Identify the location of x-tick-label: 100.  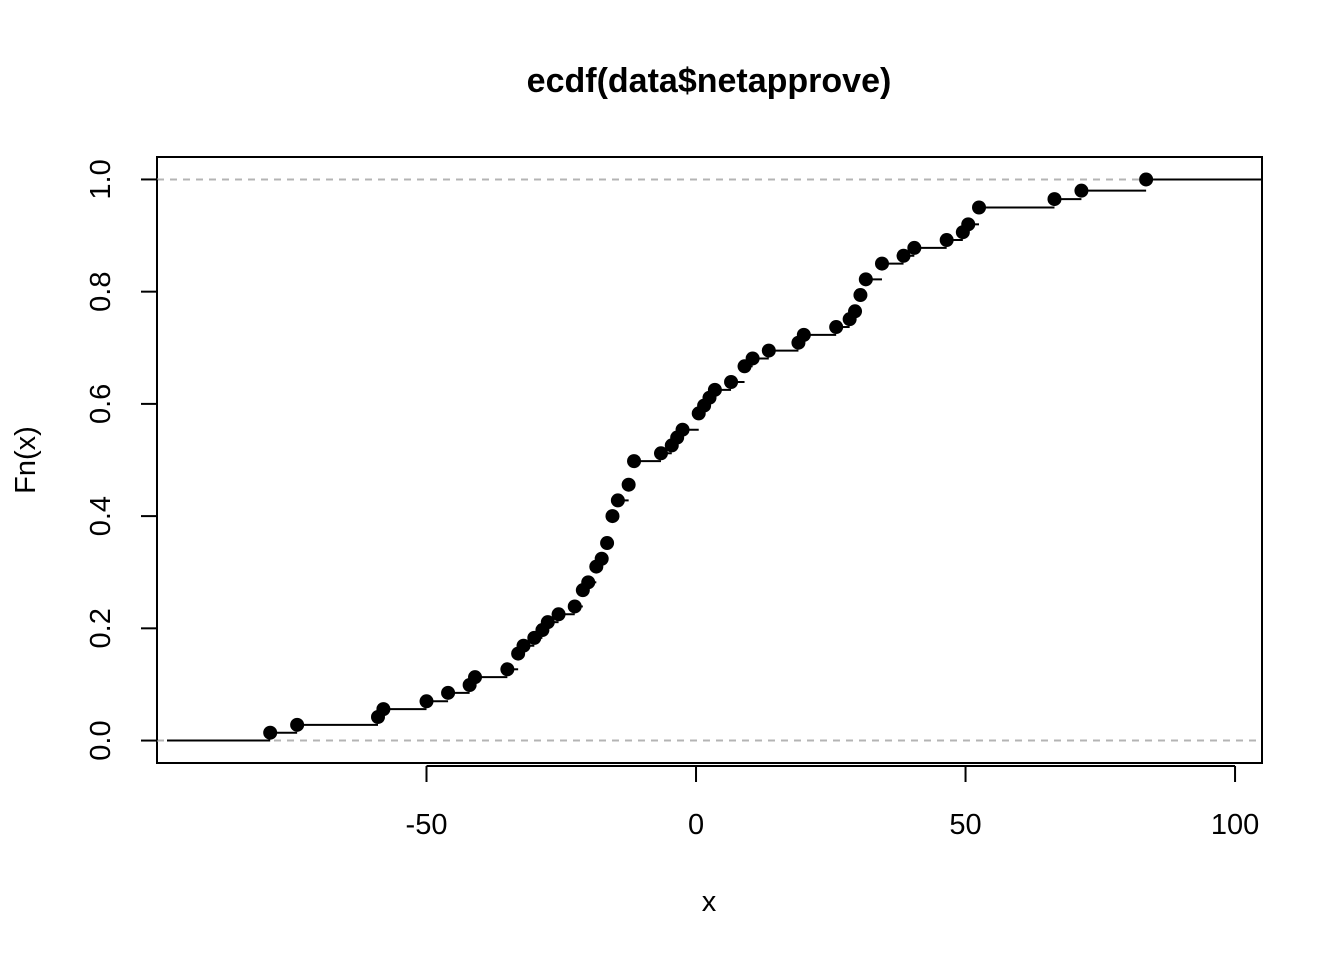
(1235, 825).